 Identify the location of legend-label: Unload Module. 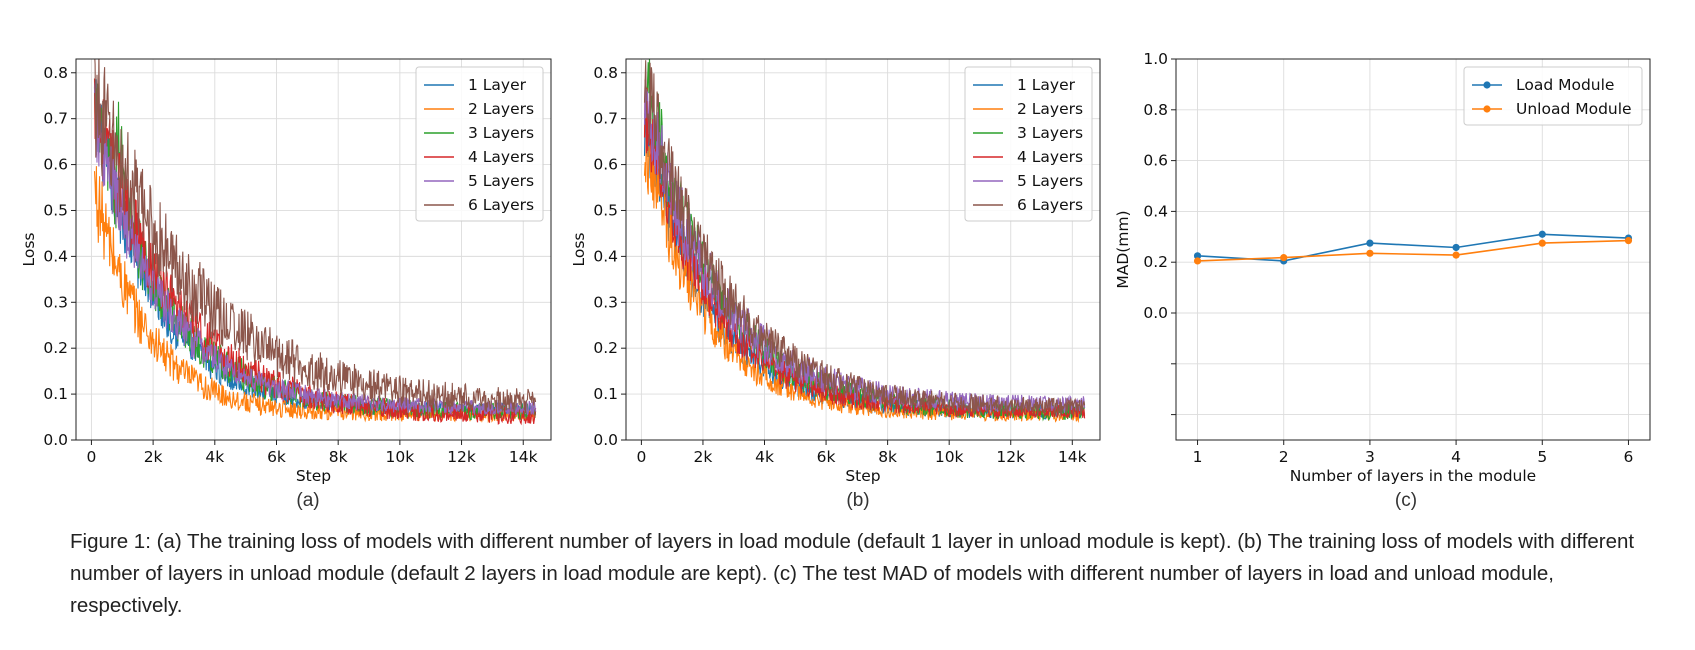
(1574, 109).